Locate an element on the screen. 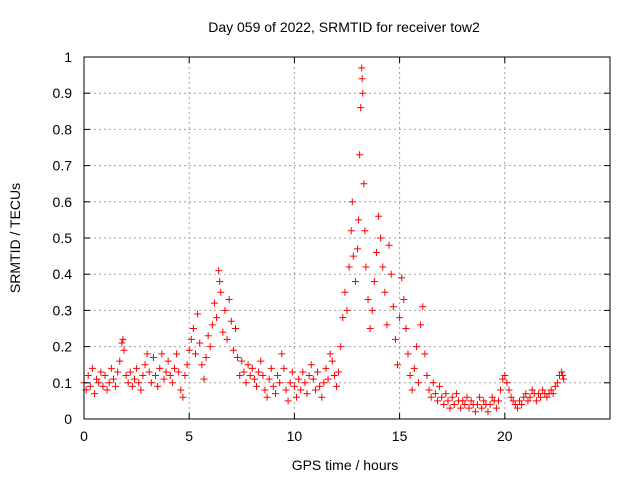 This screenshot has height=480, width=640. x-tick-label: 20 is located at coordinates (505, 436).